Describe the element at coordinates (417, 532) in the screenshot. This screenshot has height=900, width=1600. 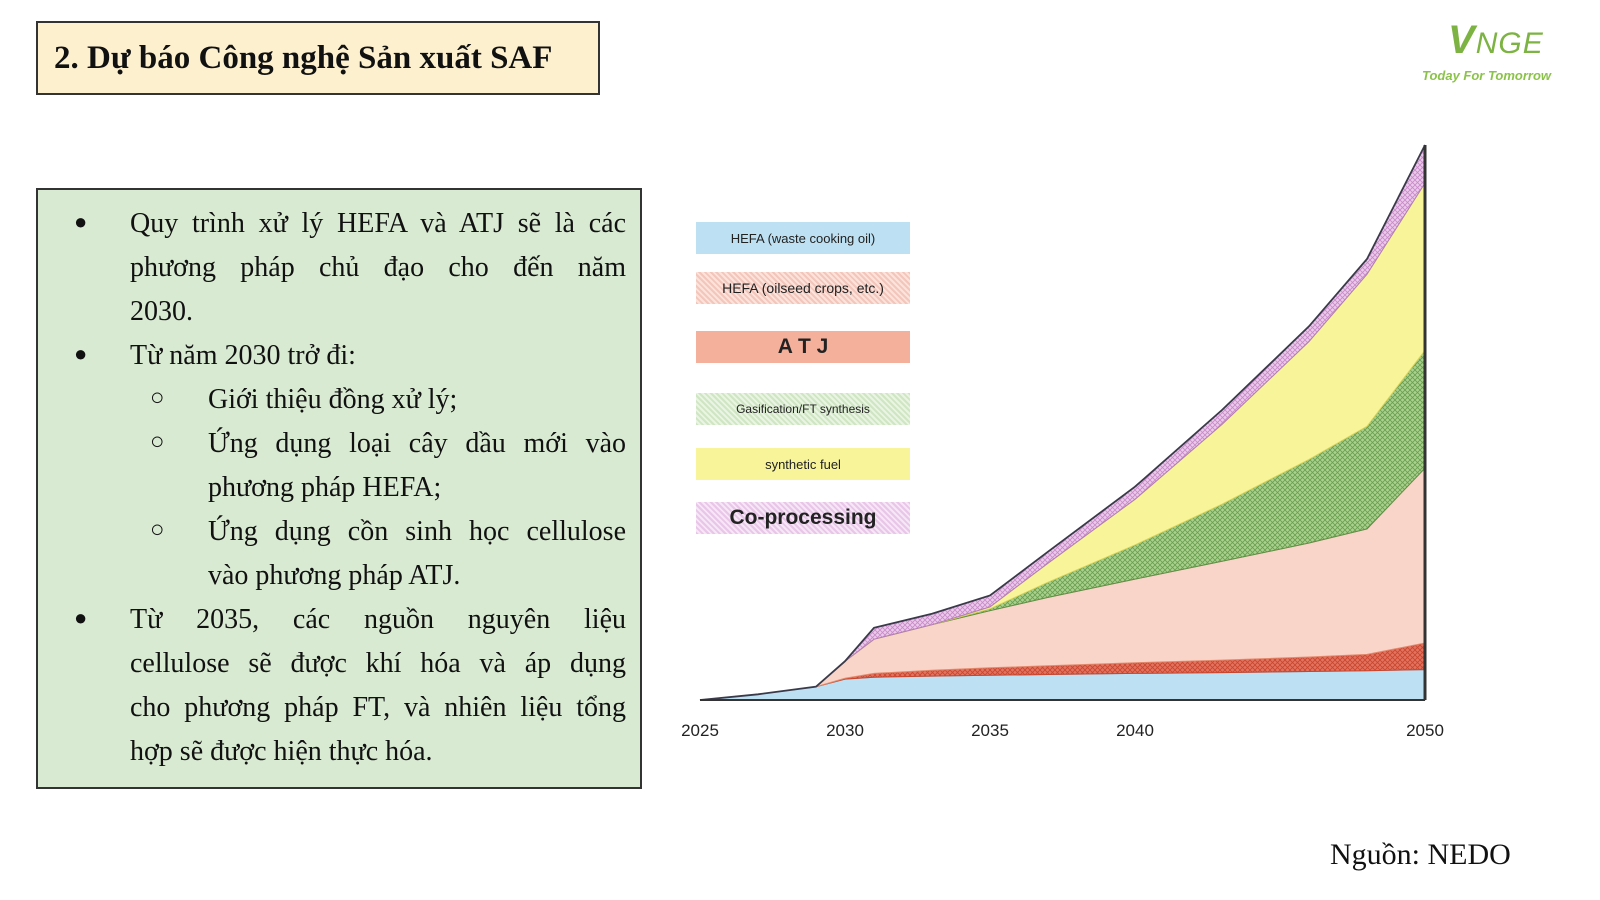
I see `bullet-line: Ứng dụng cồn sinh học cellulose` at that location.